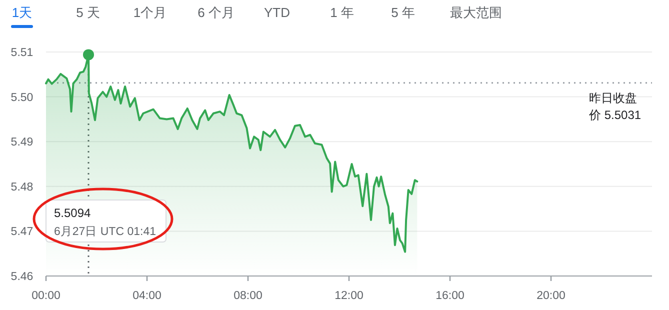  Describe the element at coordinates (46, 296) in the screenshot. I see `x-tick-label: 00:00` at that location.